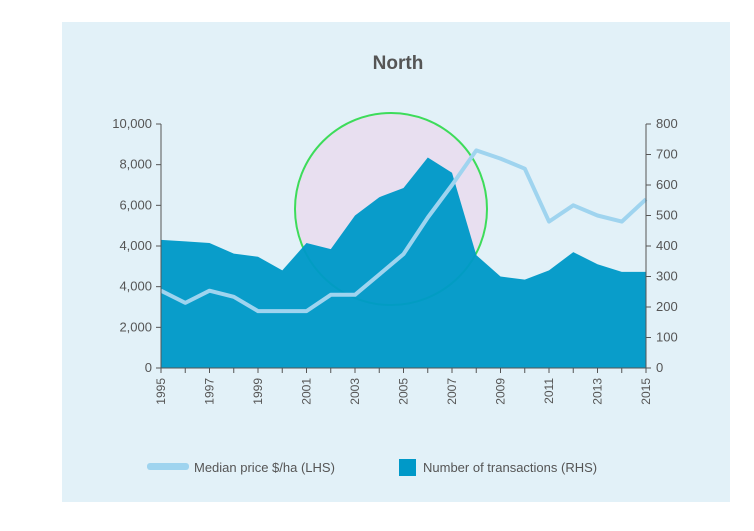  Describe the element at coordinates (404, 391) in the screenshot. I see `x-tick-label: 2005` at that location.